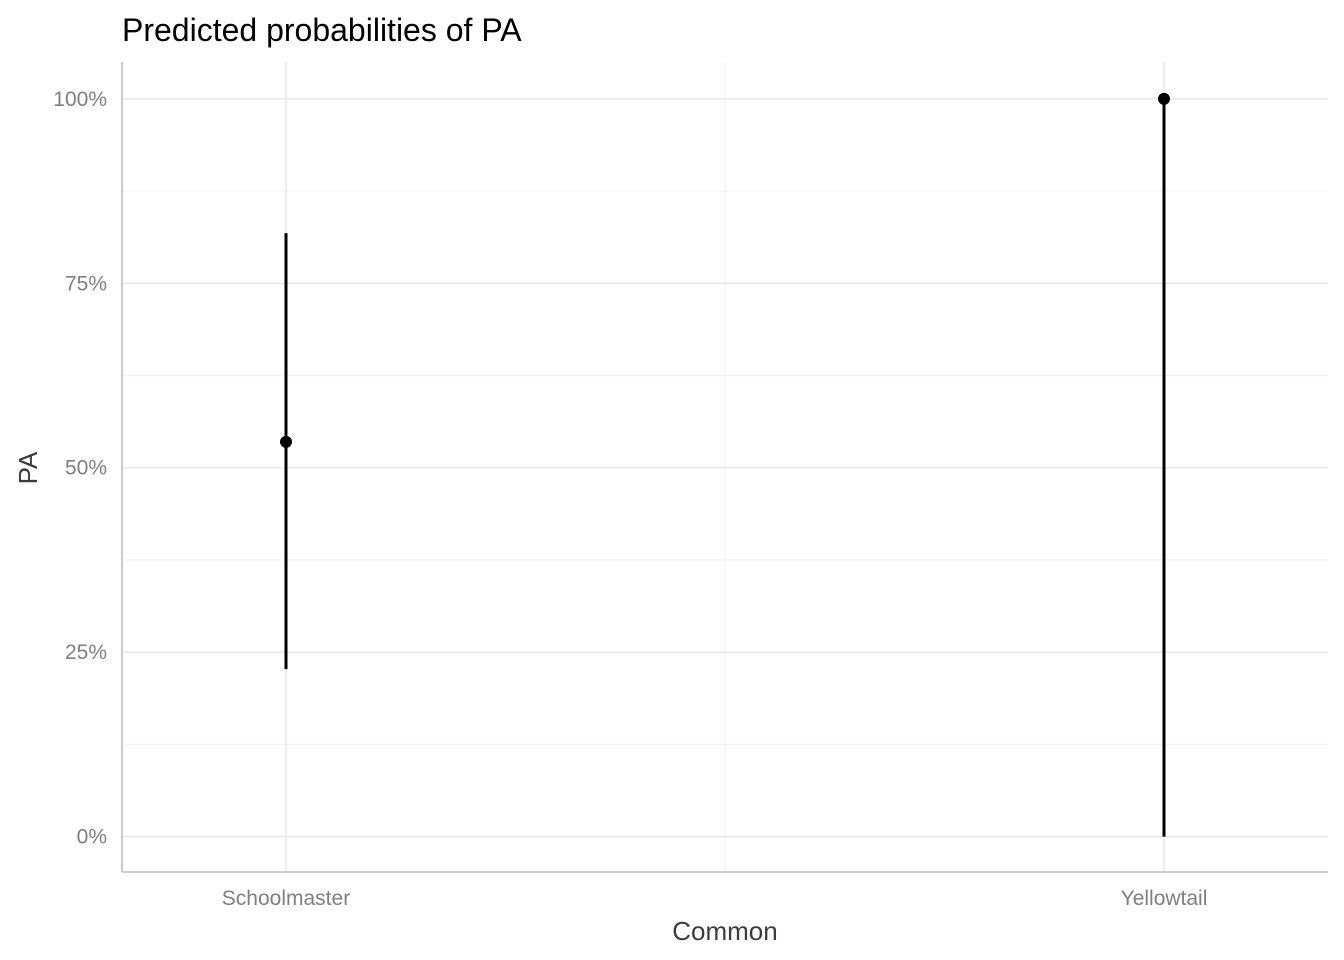 The height and width of the screenshot is (960, 1344). I want to click on chart-title: Predicted probabilities of PA, so click(322, 30).